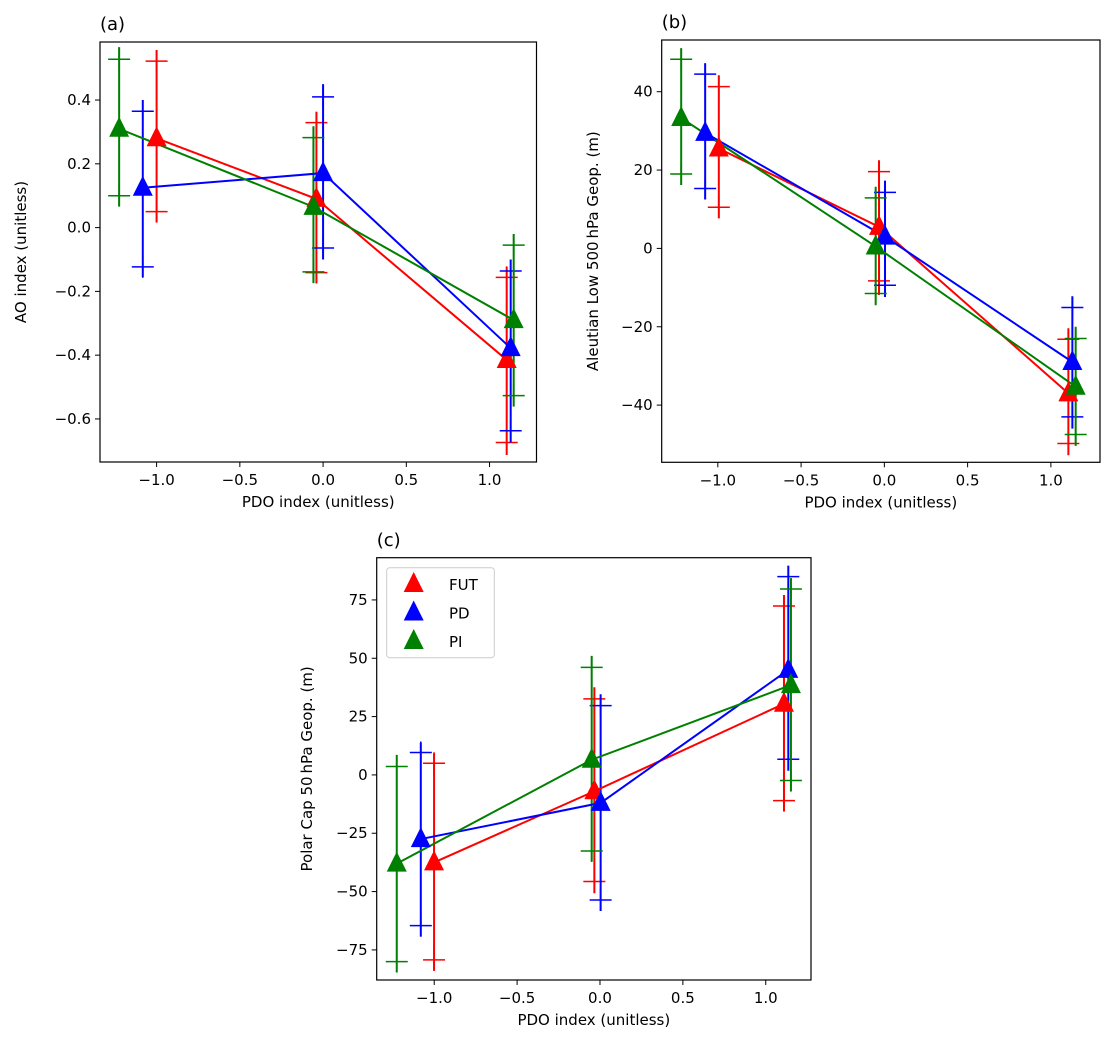 The width and height of the screenshot is (1109, 1052). I want to click on y-axis-label: AO index (unitless), so click(21, 252).